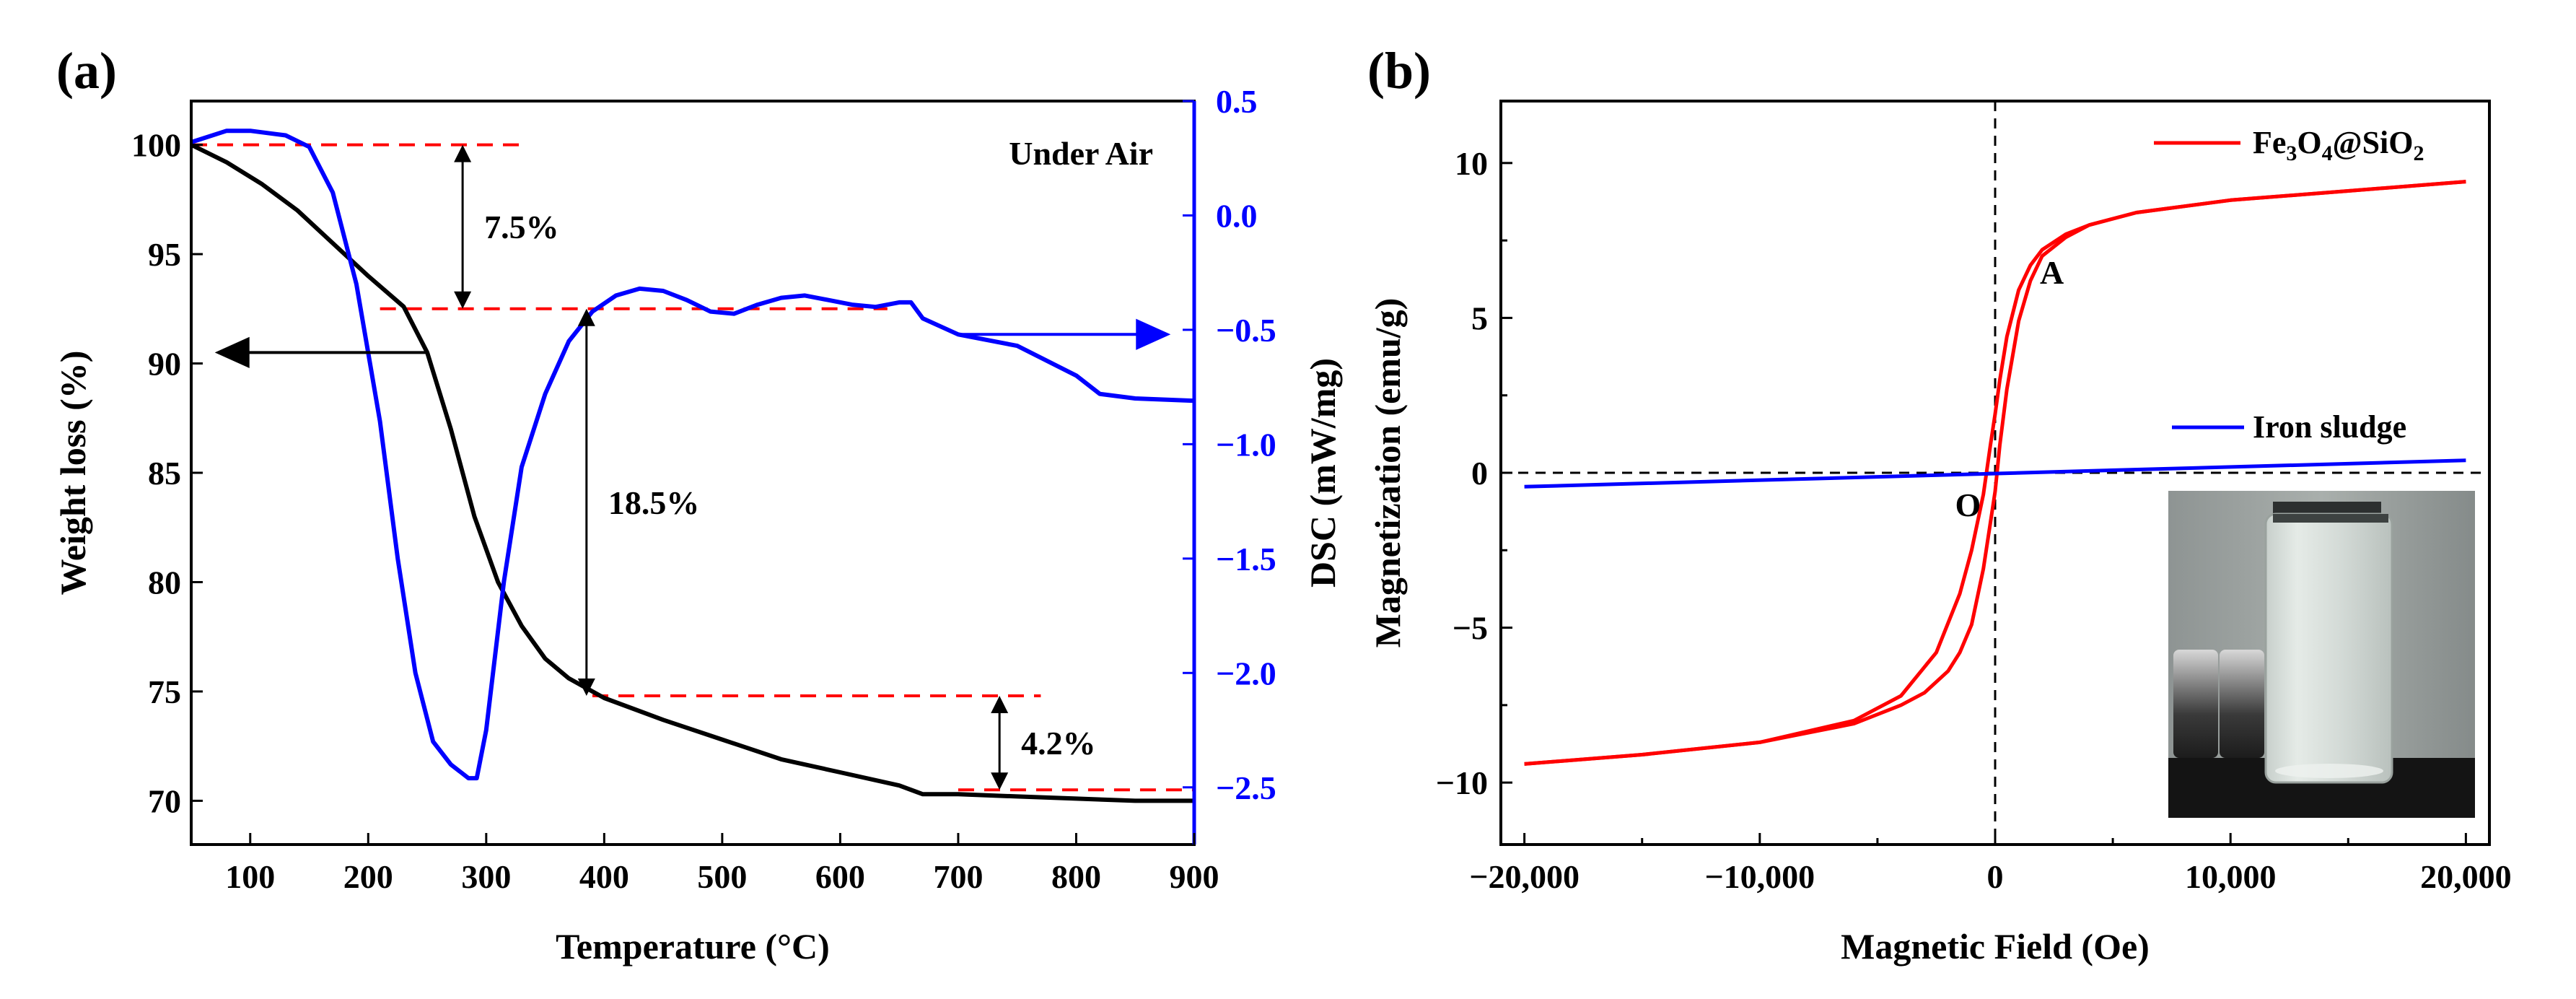 Image resolution: width=2576 pixels, height=999 pixels. Describe the element at coordinates (2231, 877) in the screenshot. I see `b-x-tick-label-3: 10,000` at that location.